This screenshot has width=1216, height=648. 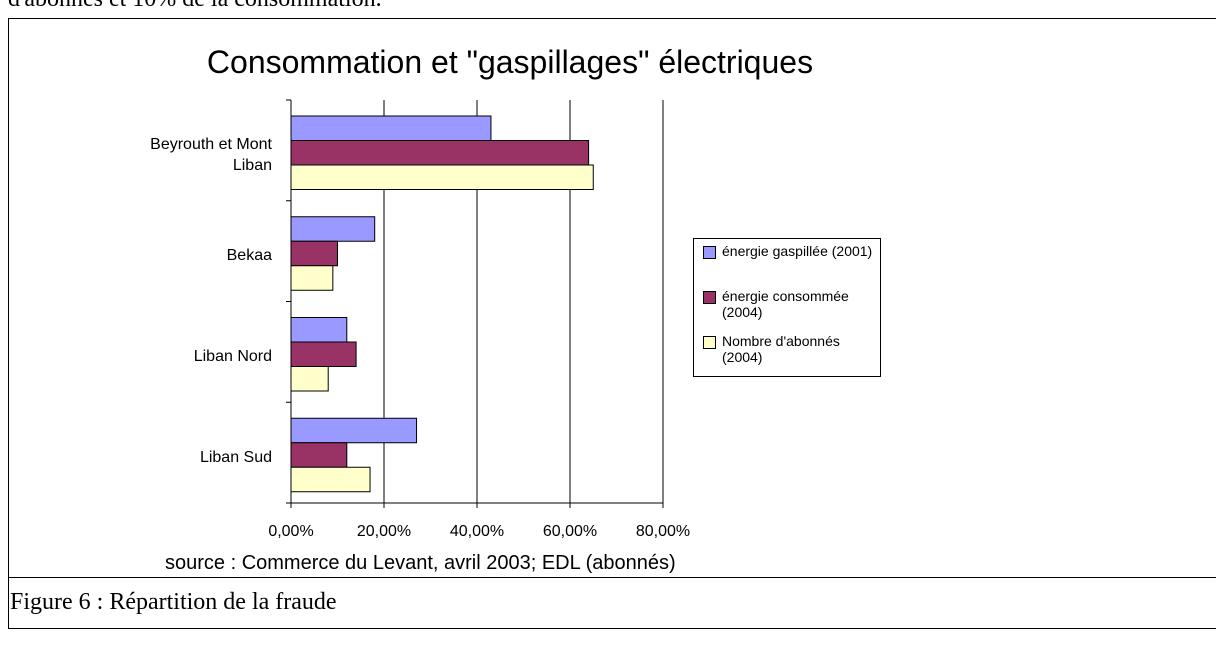 I want to click on y-tick-label: Beyrouth et Mont Liban, so click(x=211, y=155).